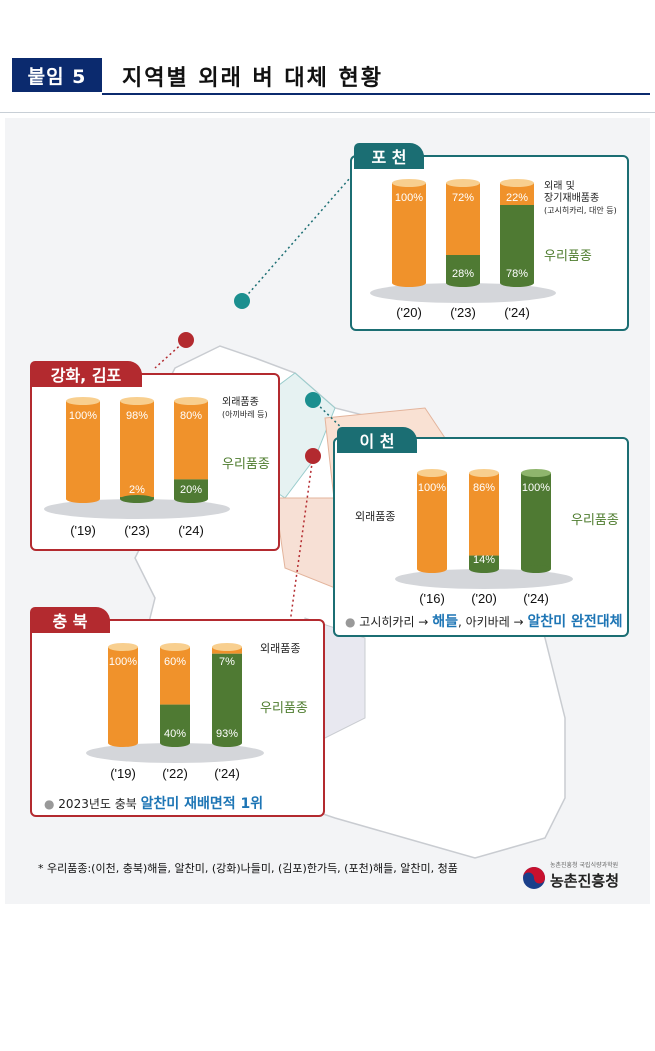 This screenshot has width=655, height=1051. Describe the element at coordinates (327, 112) in the screenshot. I see `divider` at that location.